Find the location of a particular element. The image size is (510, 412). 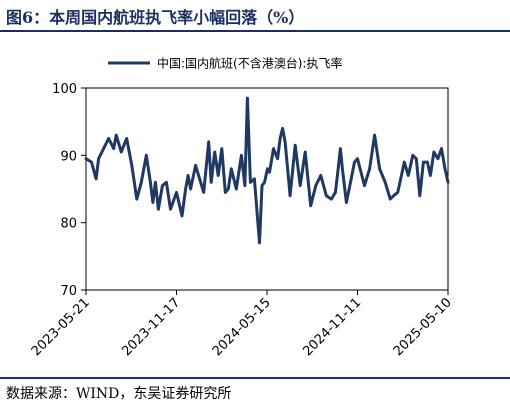

top-divider is located at coordinates (255, 31).